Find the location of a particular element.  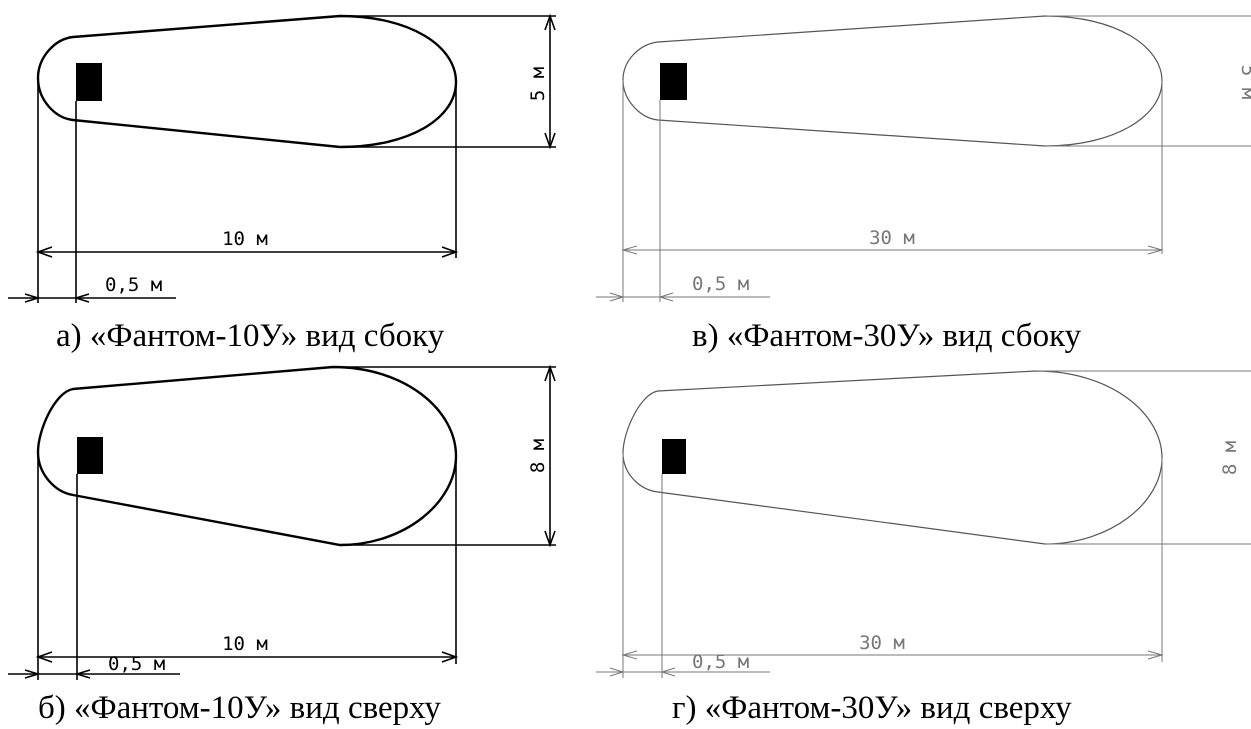

panel-caption: б) «Фантом-10У» вид сверху is located at coordinates (239, 708).